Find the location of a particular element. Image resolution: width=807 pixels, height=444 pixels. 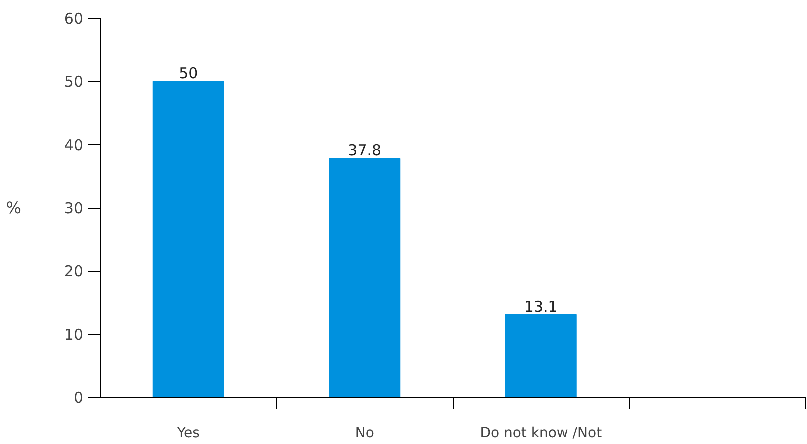

y-tick-label: 20 is located at coordinates (74, 271).